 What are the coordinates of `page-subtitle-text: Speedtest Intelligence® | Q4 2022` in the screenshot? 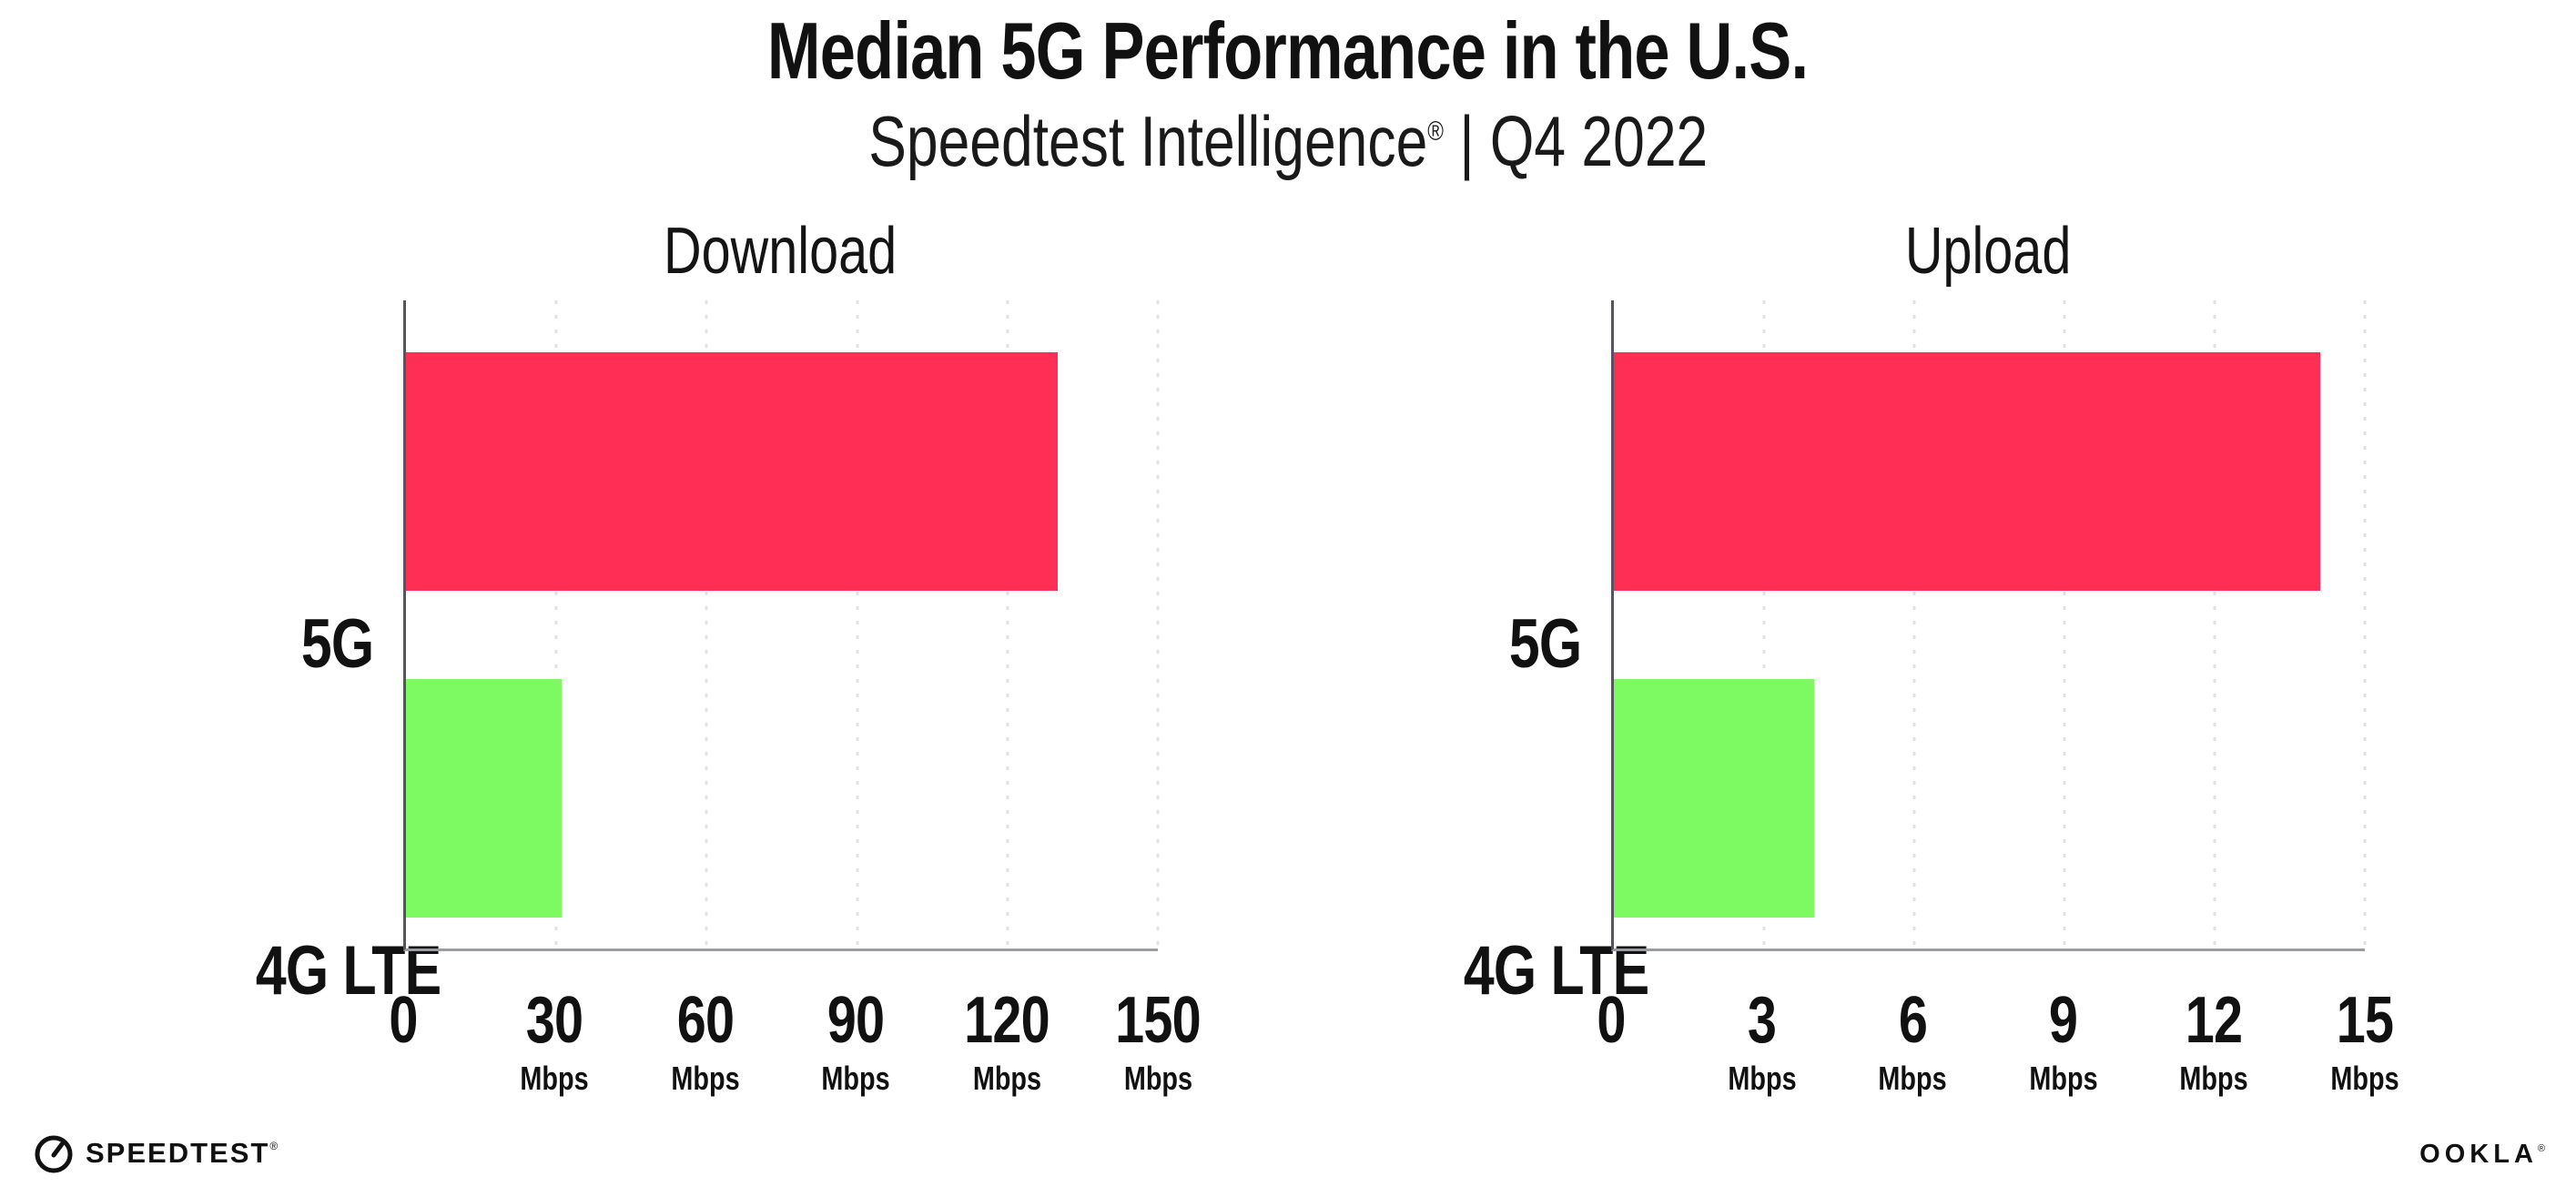 It's located at (1287, 141).